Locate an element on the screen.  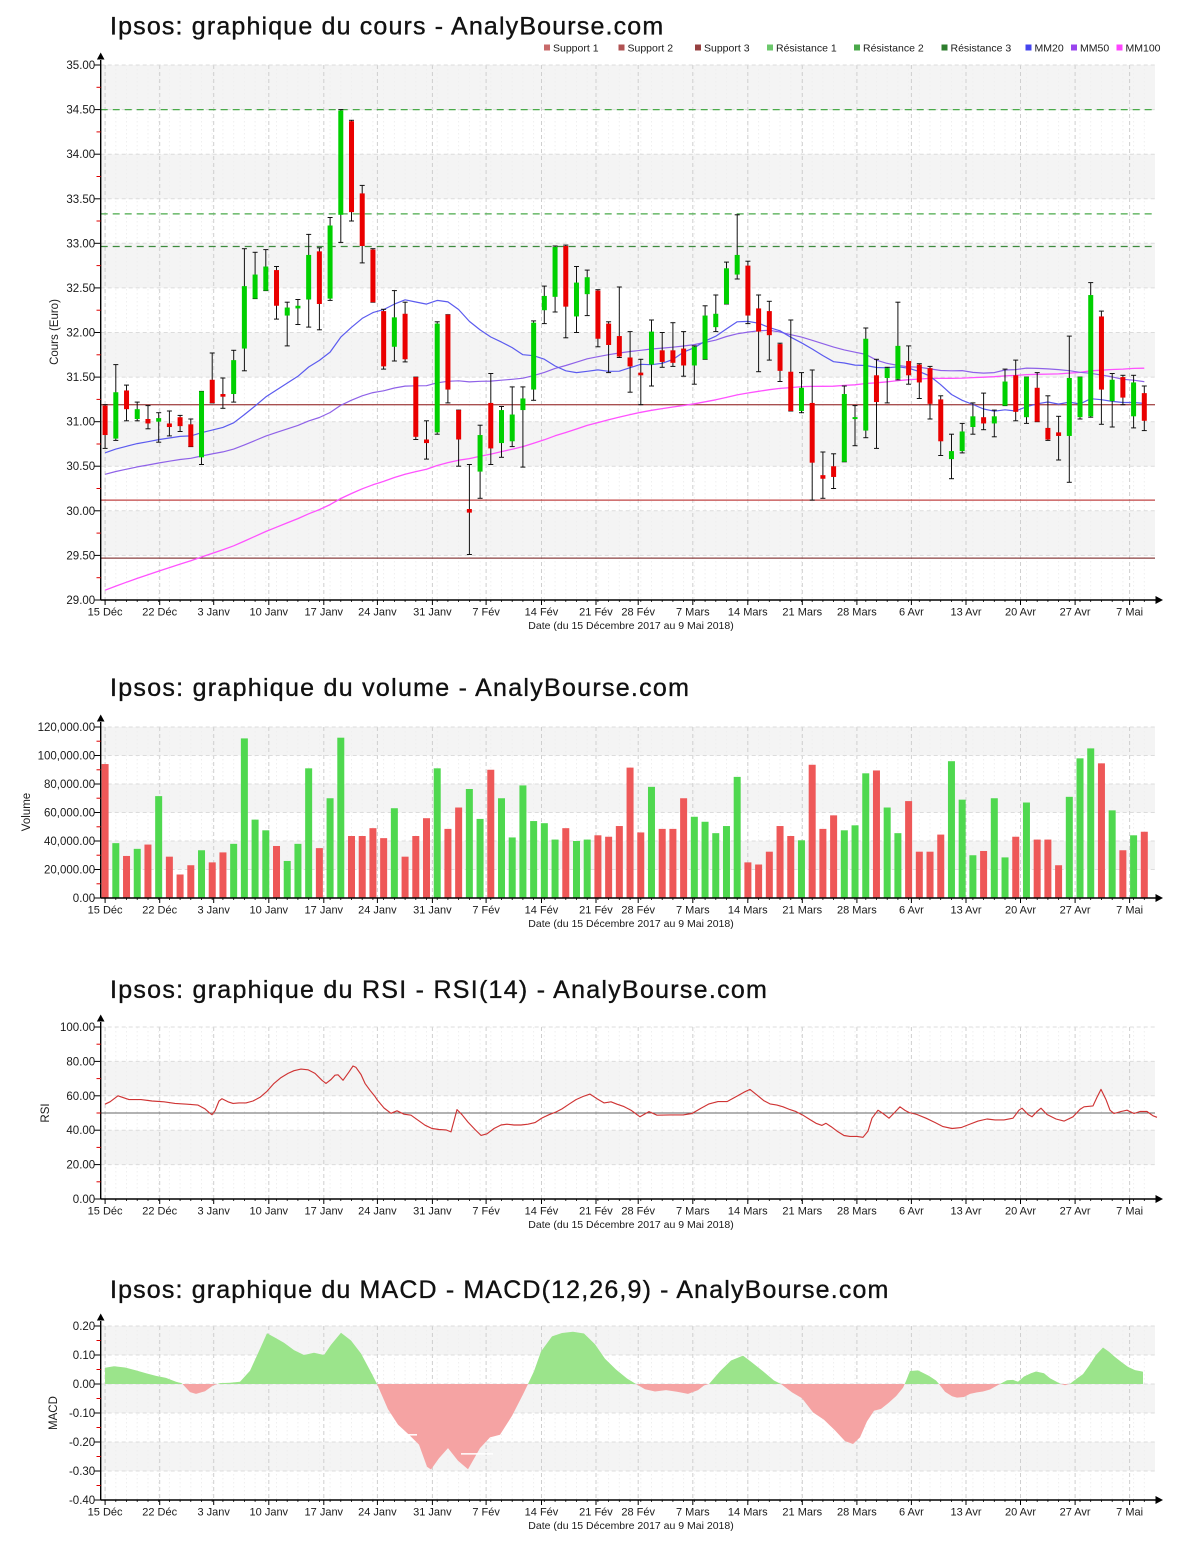
svg-text: 100,000.00 is located at coordinates (67, 757).